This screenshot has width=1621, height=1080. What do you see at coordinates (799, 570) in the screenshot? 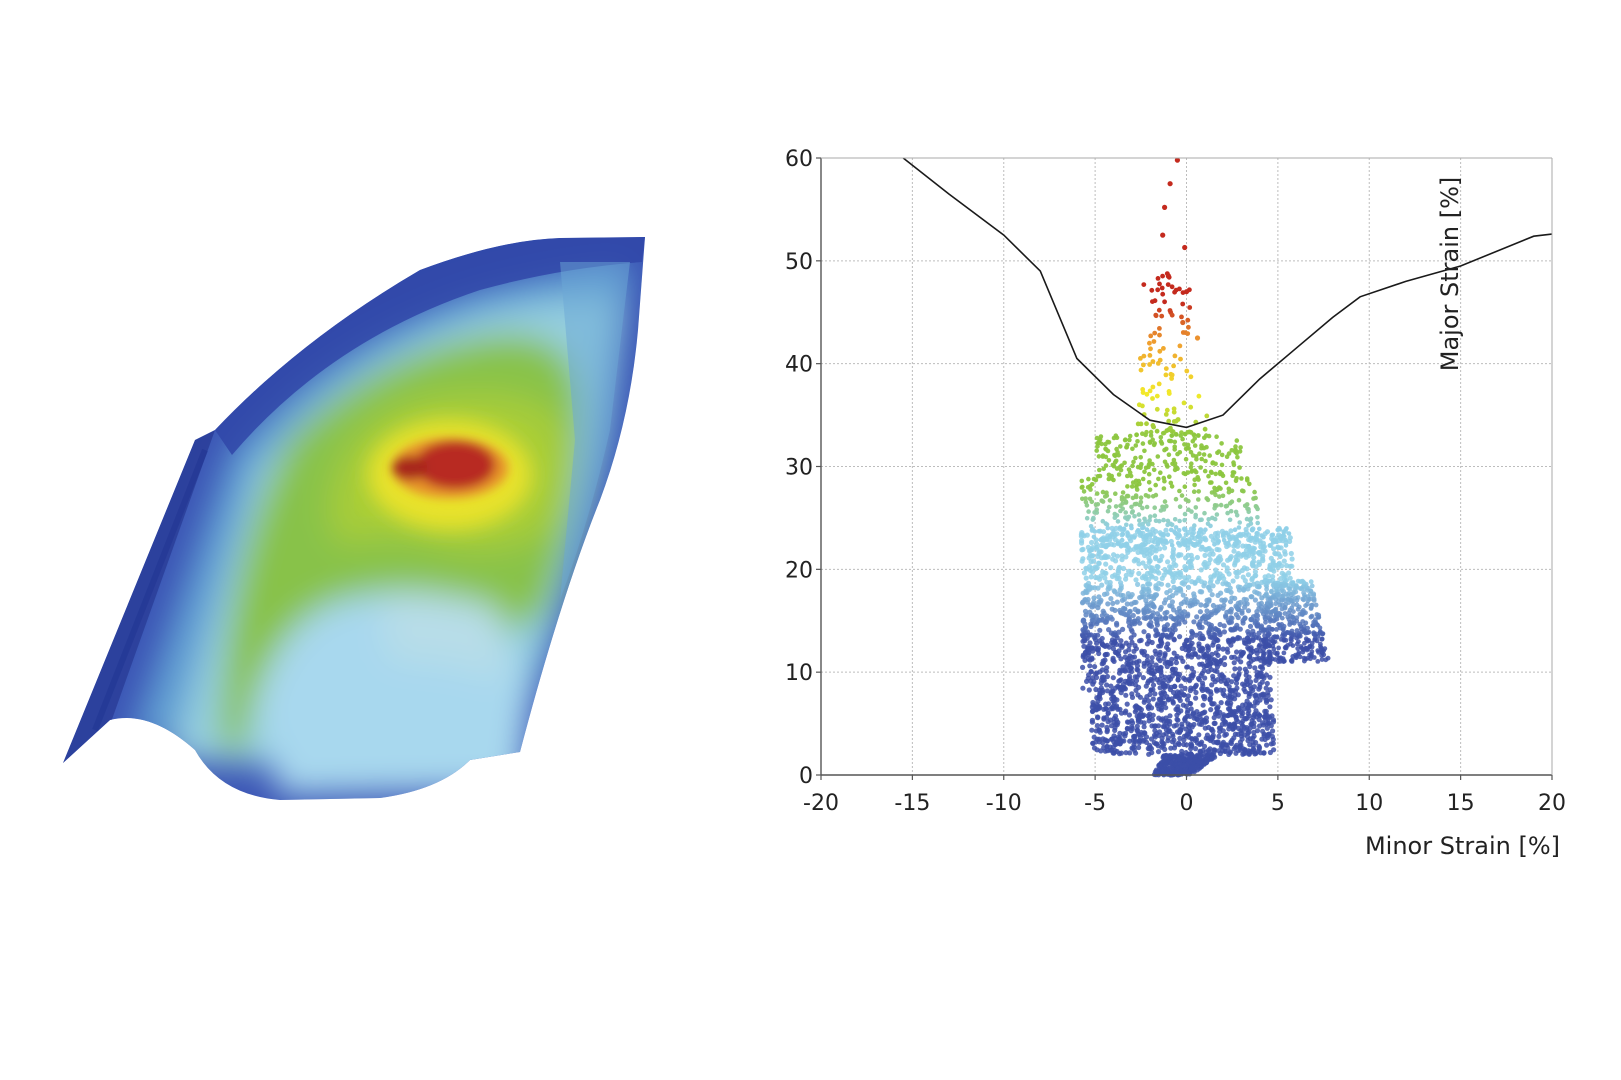
I see `y-tick-label: 20` at bounding box center [799, 570].